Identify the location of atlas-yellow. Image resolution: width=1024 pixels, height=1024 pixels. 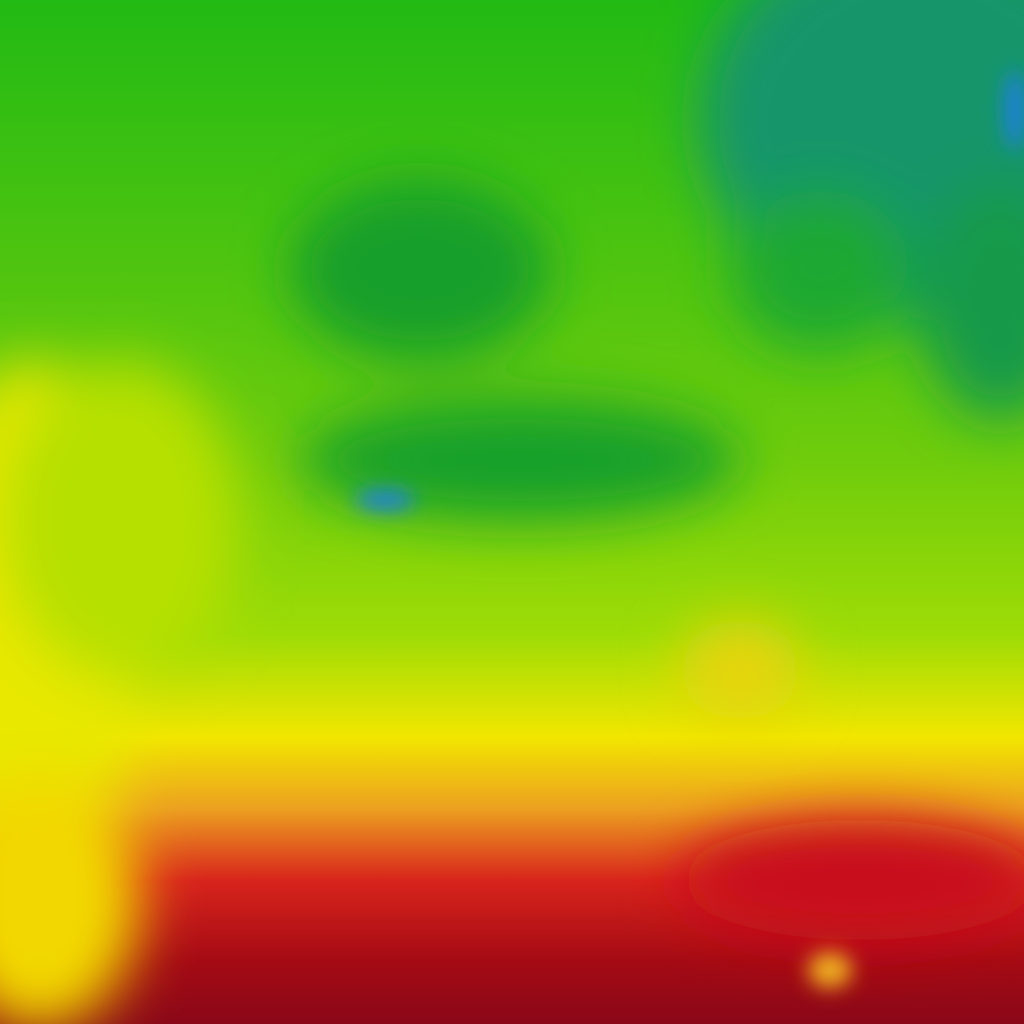
(740, 670).